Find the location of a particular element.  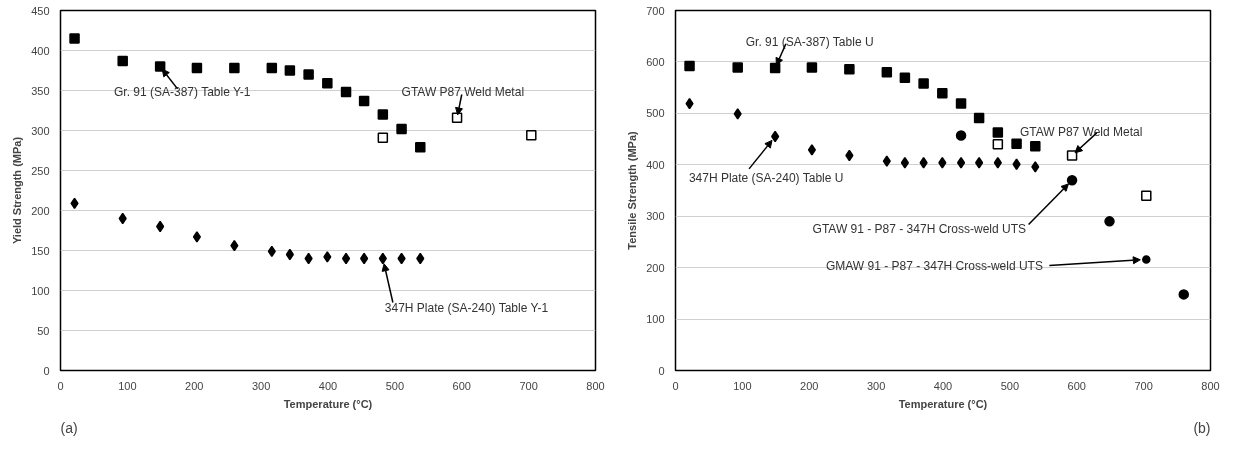

text: (a) is located at coordinates (69, 427).